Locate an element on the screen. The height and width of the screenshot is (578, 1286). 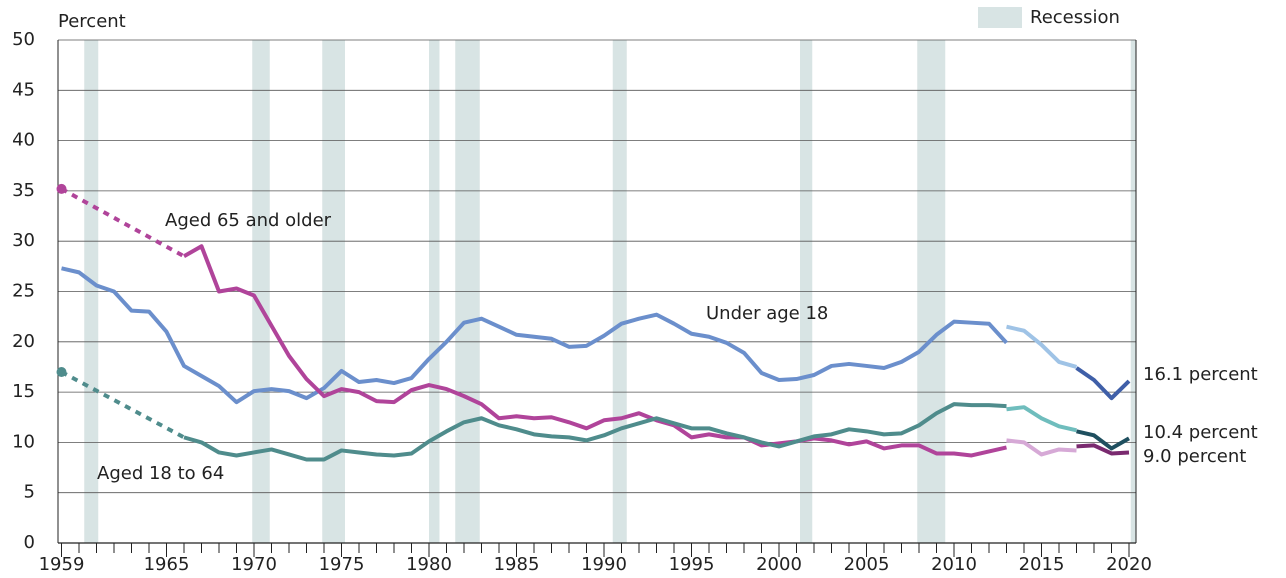
x-tick-label: 2005 is located at coordinates (867, 564).